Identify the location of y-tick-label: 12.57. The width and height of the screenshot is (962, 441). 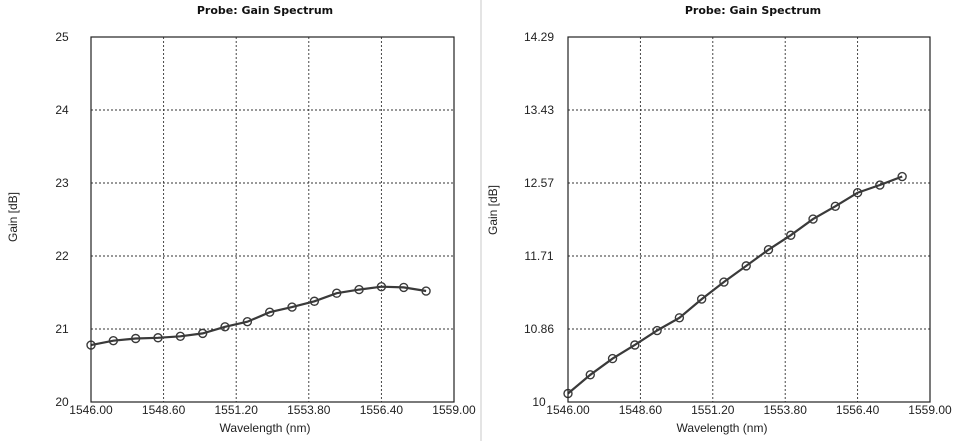
(539, 183).